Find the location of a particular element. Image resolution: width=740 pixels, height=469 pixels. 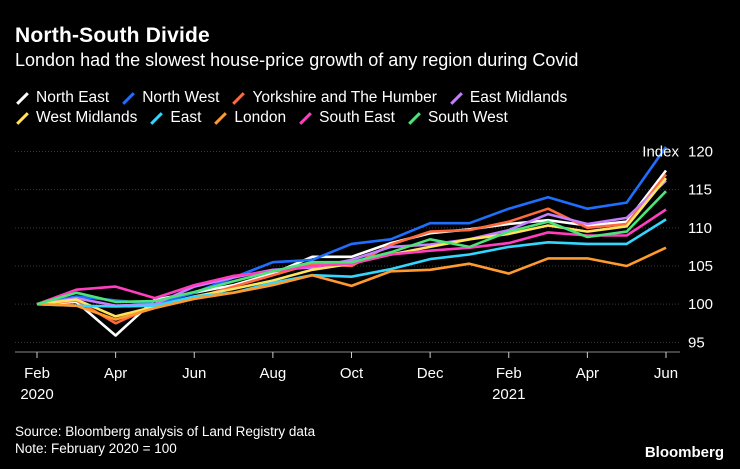

legend-item-west-midlands: West Midlands is located at coordinates (76, 118).